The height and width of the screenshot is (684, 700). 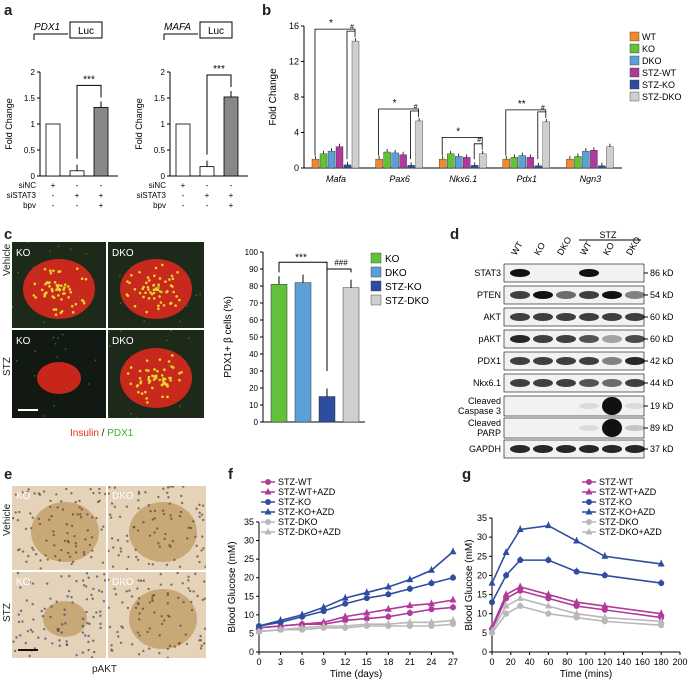 I want to click on islet, so click(x=65, y=532).